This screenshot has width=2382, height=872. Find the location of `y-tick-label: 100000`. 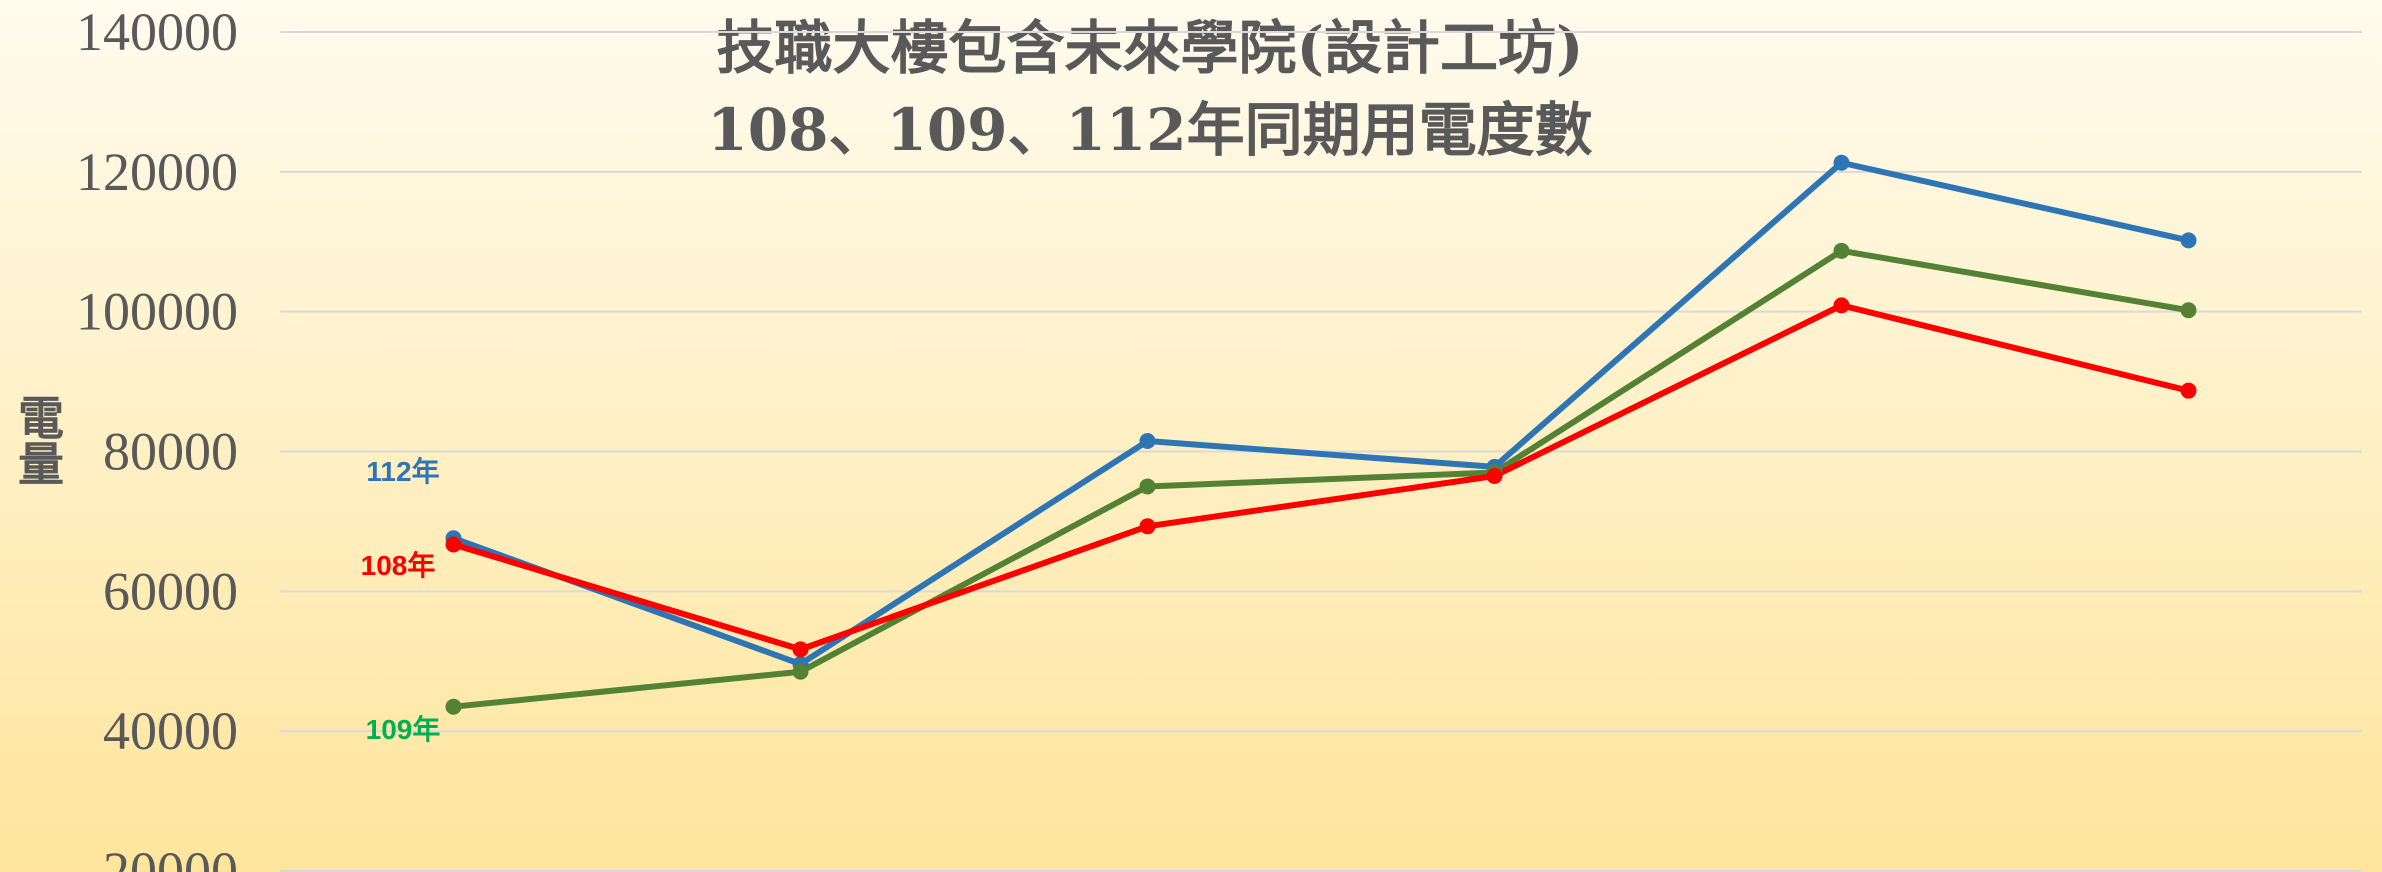

y-tick-label: 100000 is located at coordinates (157, 312).